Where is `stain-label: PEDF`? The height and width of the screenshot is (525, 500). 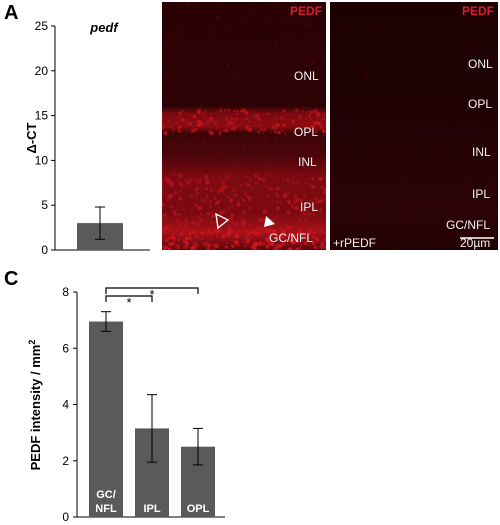
stain-label: PEDF is located at coordinates (305, 11).